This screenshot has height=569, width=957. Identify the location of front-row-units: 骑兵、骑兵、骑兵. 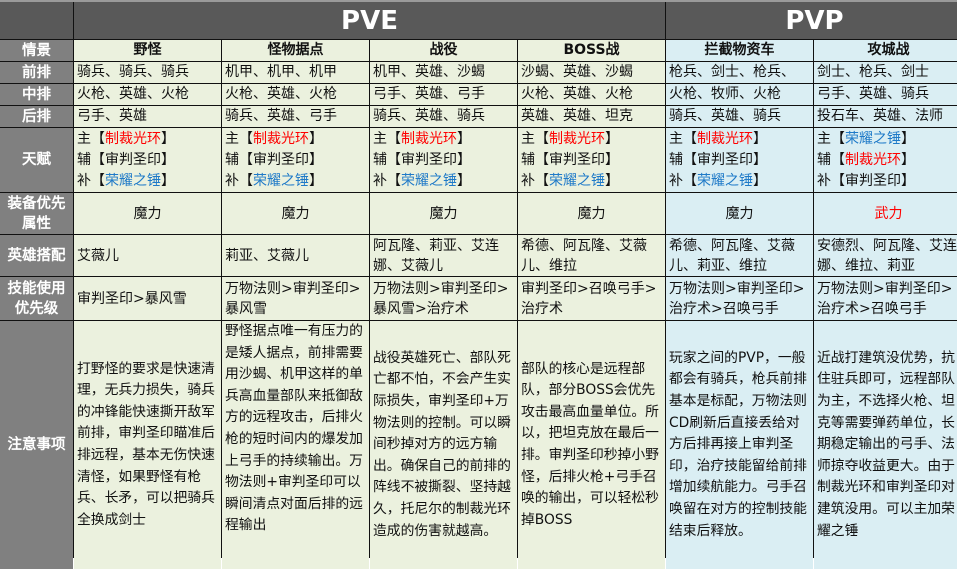
(147, 72).